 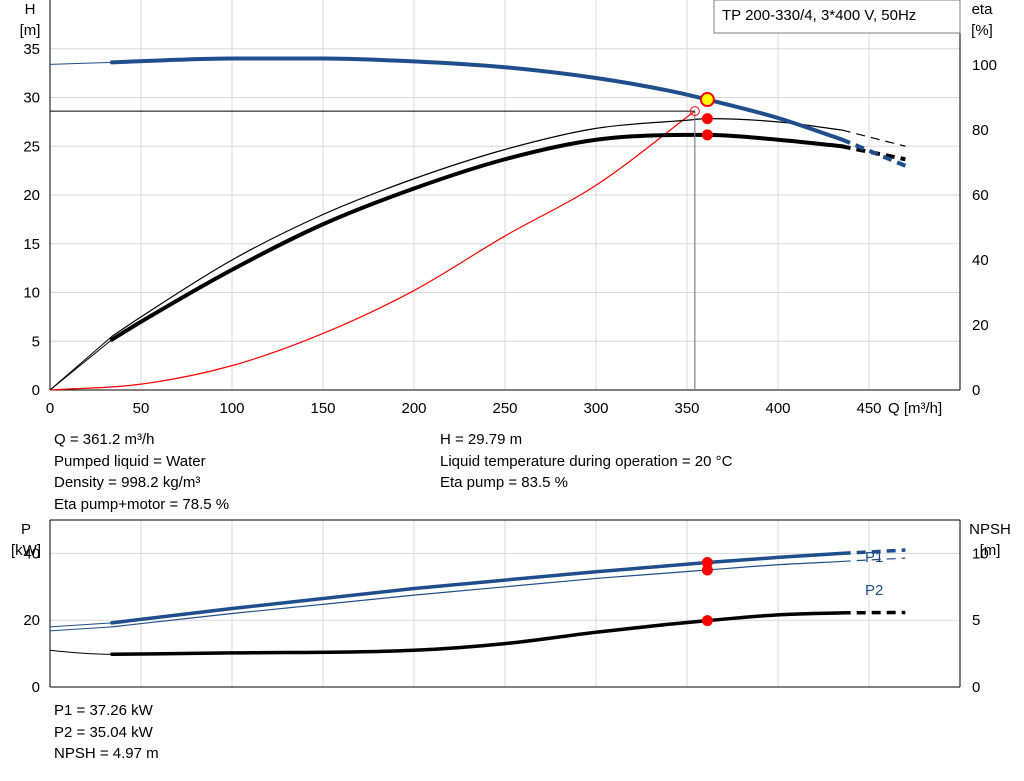 I want to click on head-curve-extrapolated, so click(x=873, y=152).